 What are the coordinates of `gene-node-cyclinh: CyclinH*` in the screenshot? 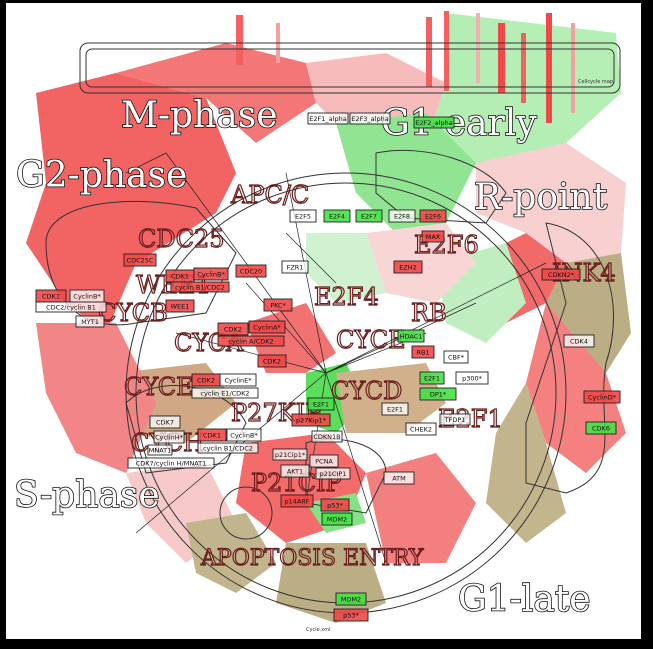 It's located at (169, 437).